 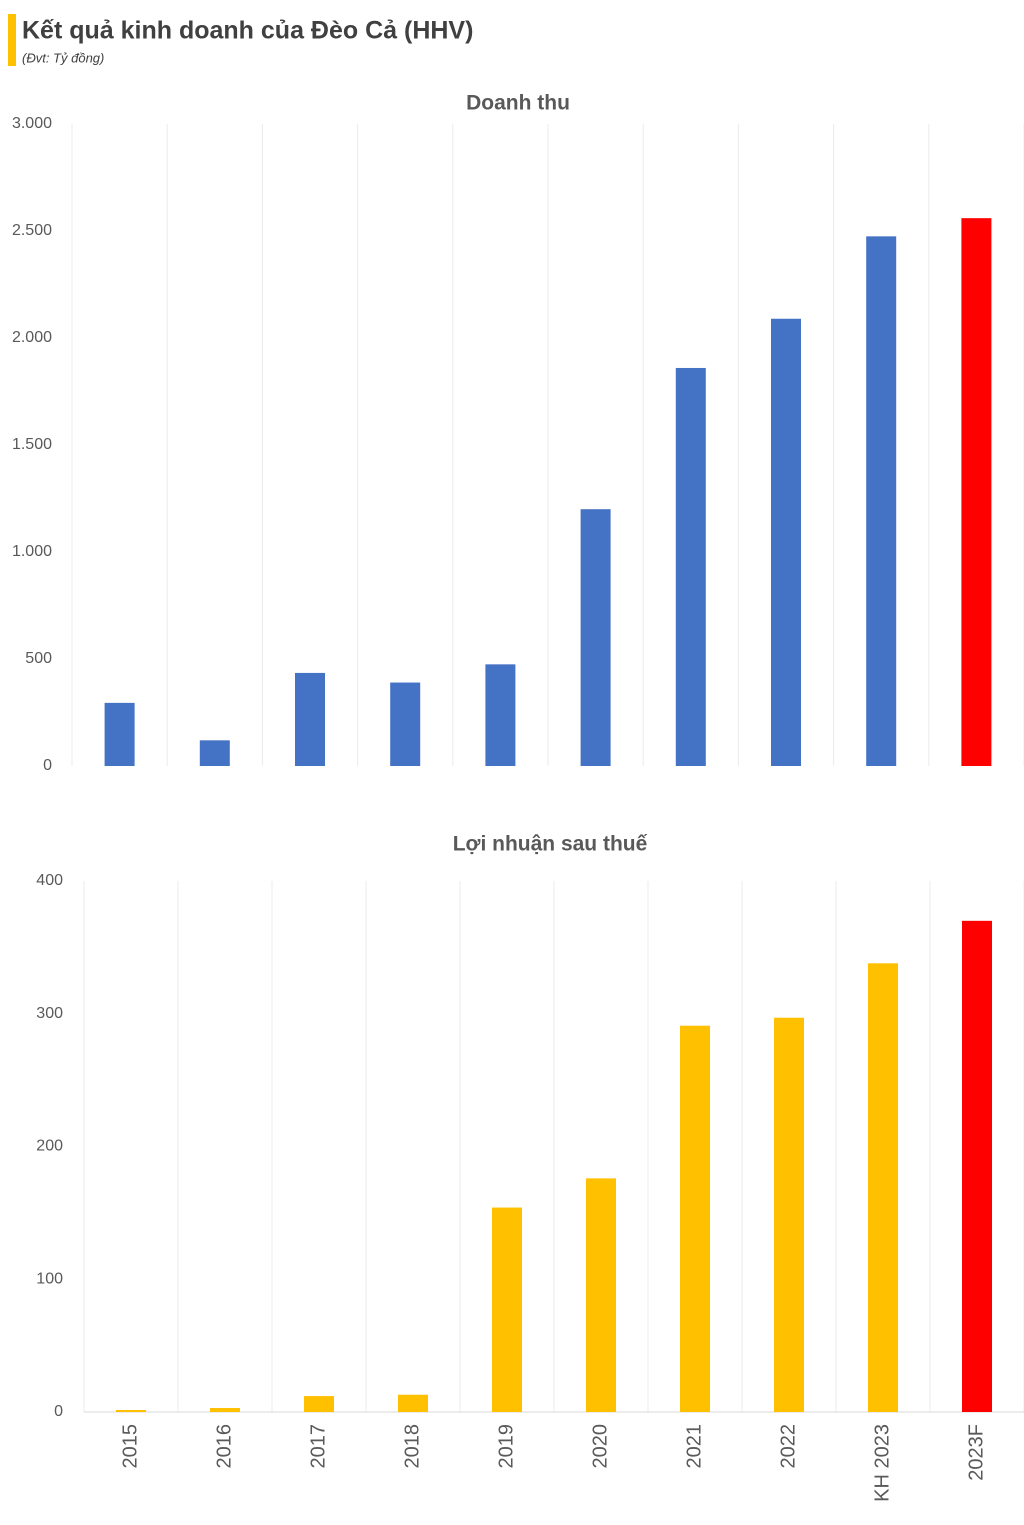 I want to click on y-tick-label: 1.000, so click(x=32, y=551).